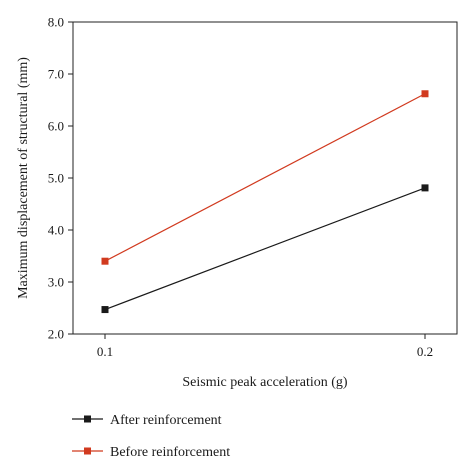  I want to click on y-tick-label: 8.0, so click(56, 22).